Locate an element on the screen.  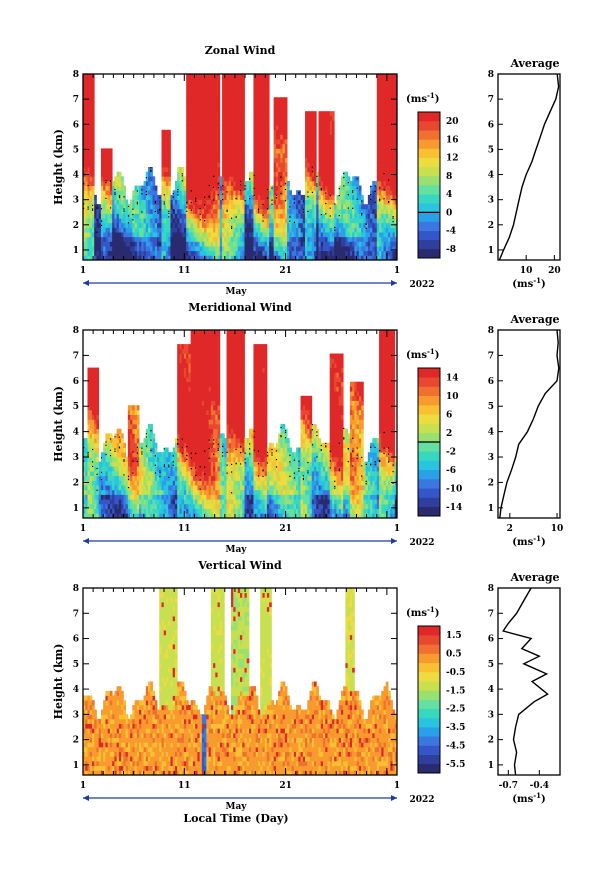
profile-y-tick-label: 4 is located at coordinates (491, 176).